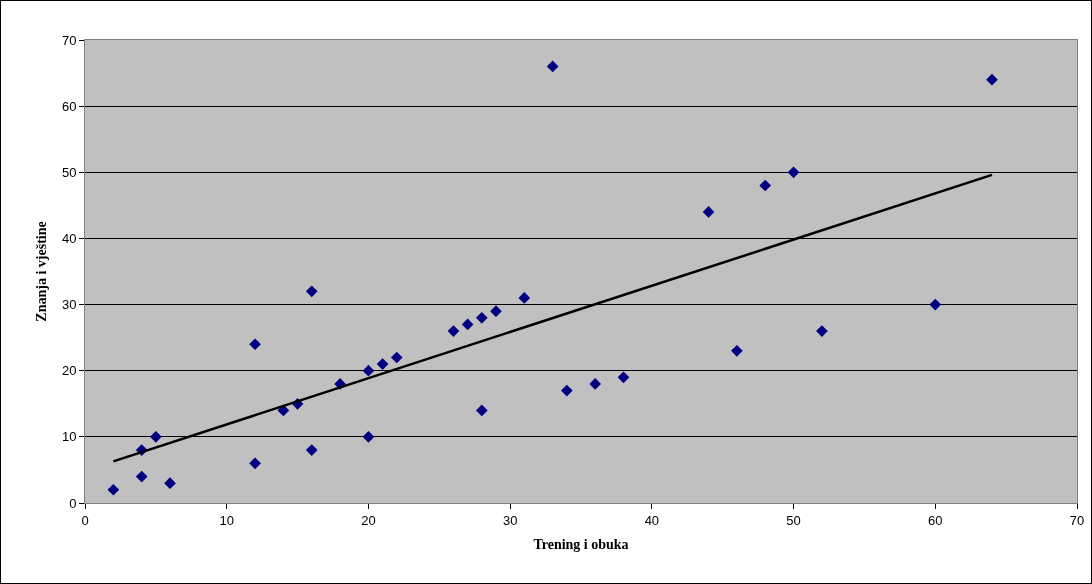  I want to click on y-tick-label: 50, so click(69, 172).